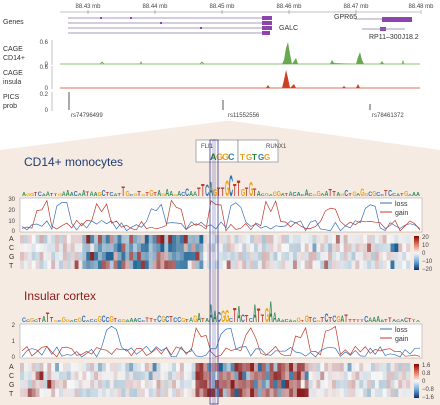  I want to click on svg-text: C, so click(231, 157).